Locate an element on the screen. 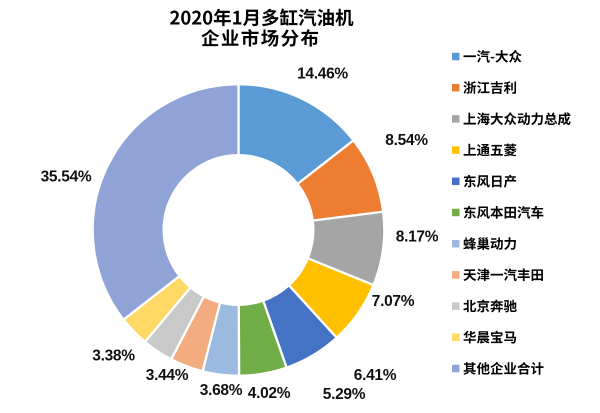 The image size is (600, 413). svg-text: 35.54% is located at coordinates (66, 177).